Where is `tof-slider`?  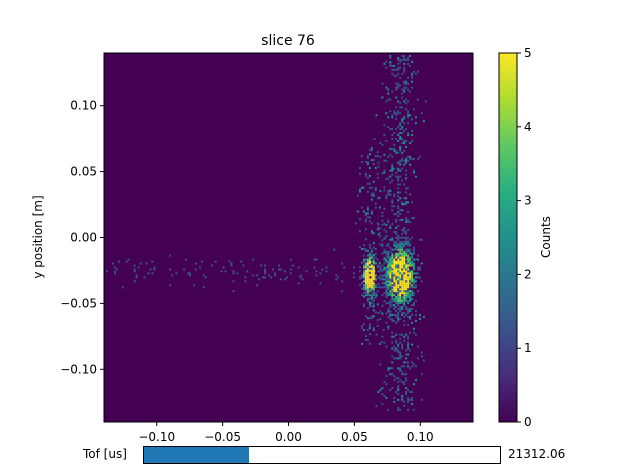
tof-slider is located at coordinates (322, 455).